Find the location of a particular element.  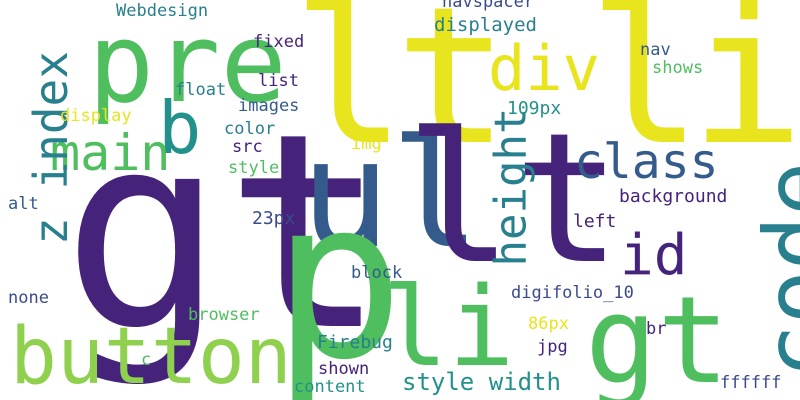

word-digifolio: digifolio_10 is located at coordinates (572, 293).